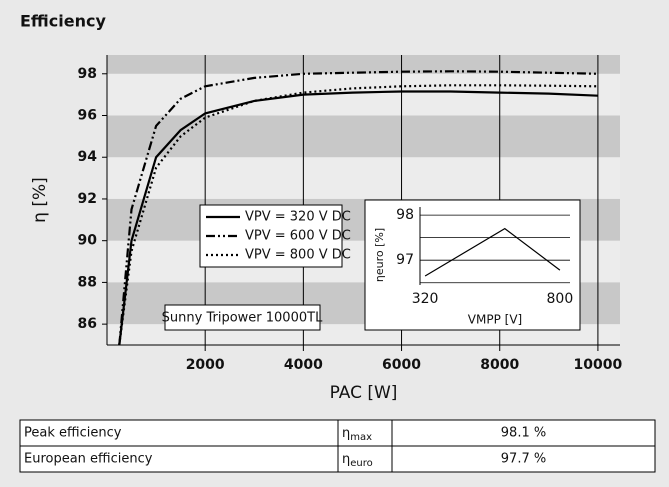 Image resolution: width=669 pixels, height=487 pixels. I want to click on x-tick-label: 8000, so click(499, 365).